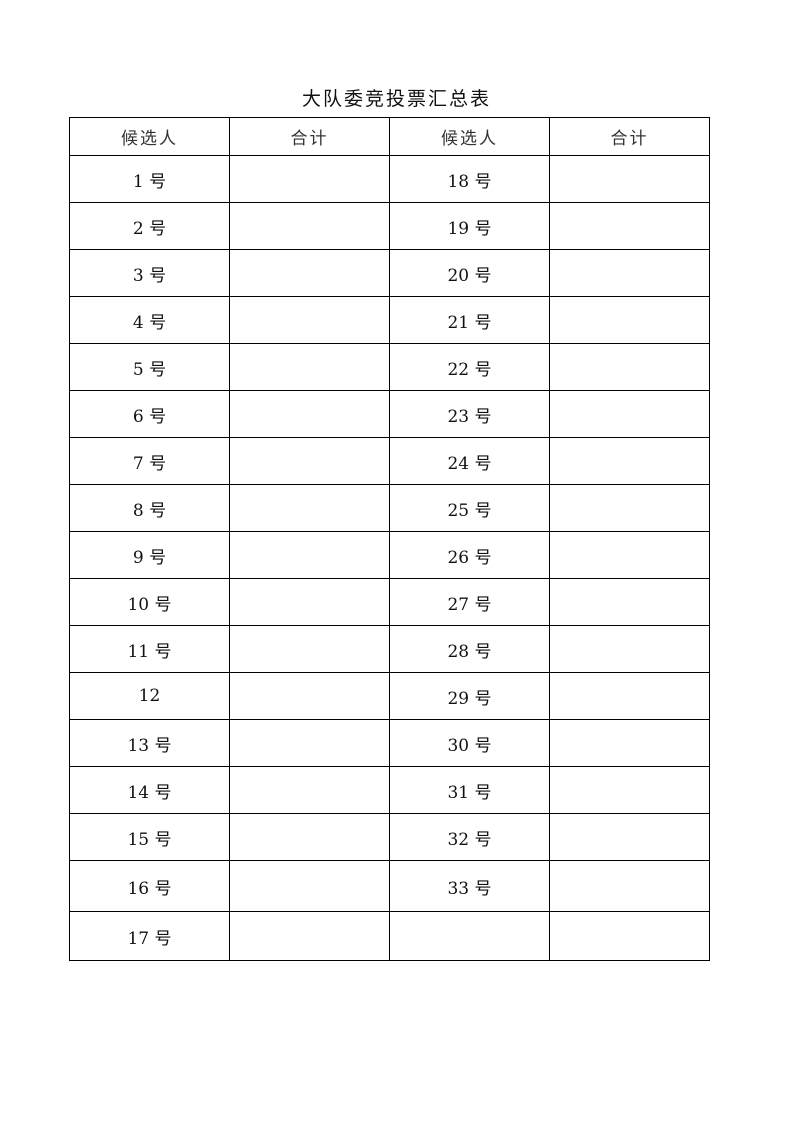 Image resolution: width=793 pixels, height=1122 pixels. What do you see at coordinates (149, 273) in the screenshot?
I see `left-candidate-cell: 3 号` at bounding box center [149, 273].